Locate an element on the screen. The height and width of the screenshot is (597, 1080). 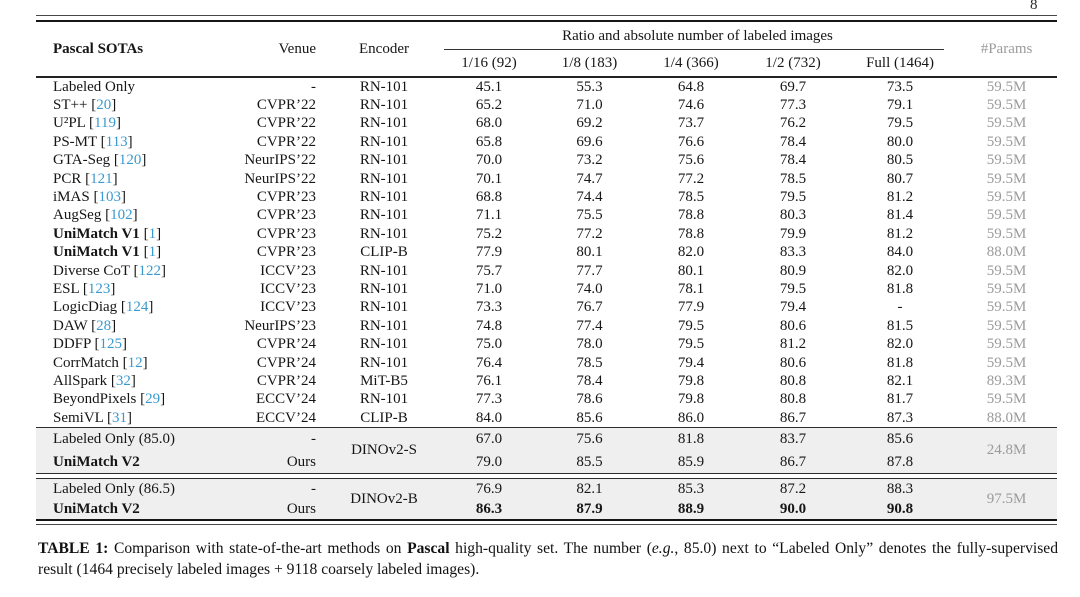
encoder-cell: DINOv2-S is located at coordinates (384, 450).